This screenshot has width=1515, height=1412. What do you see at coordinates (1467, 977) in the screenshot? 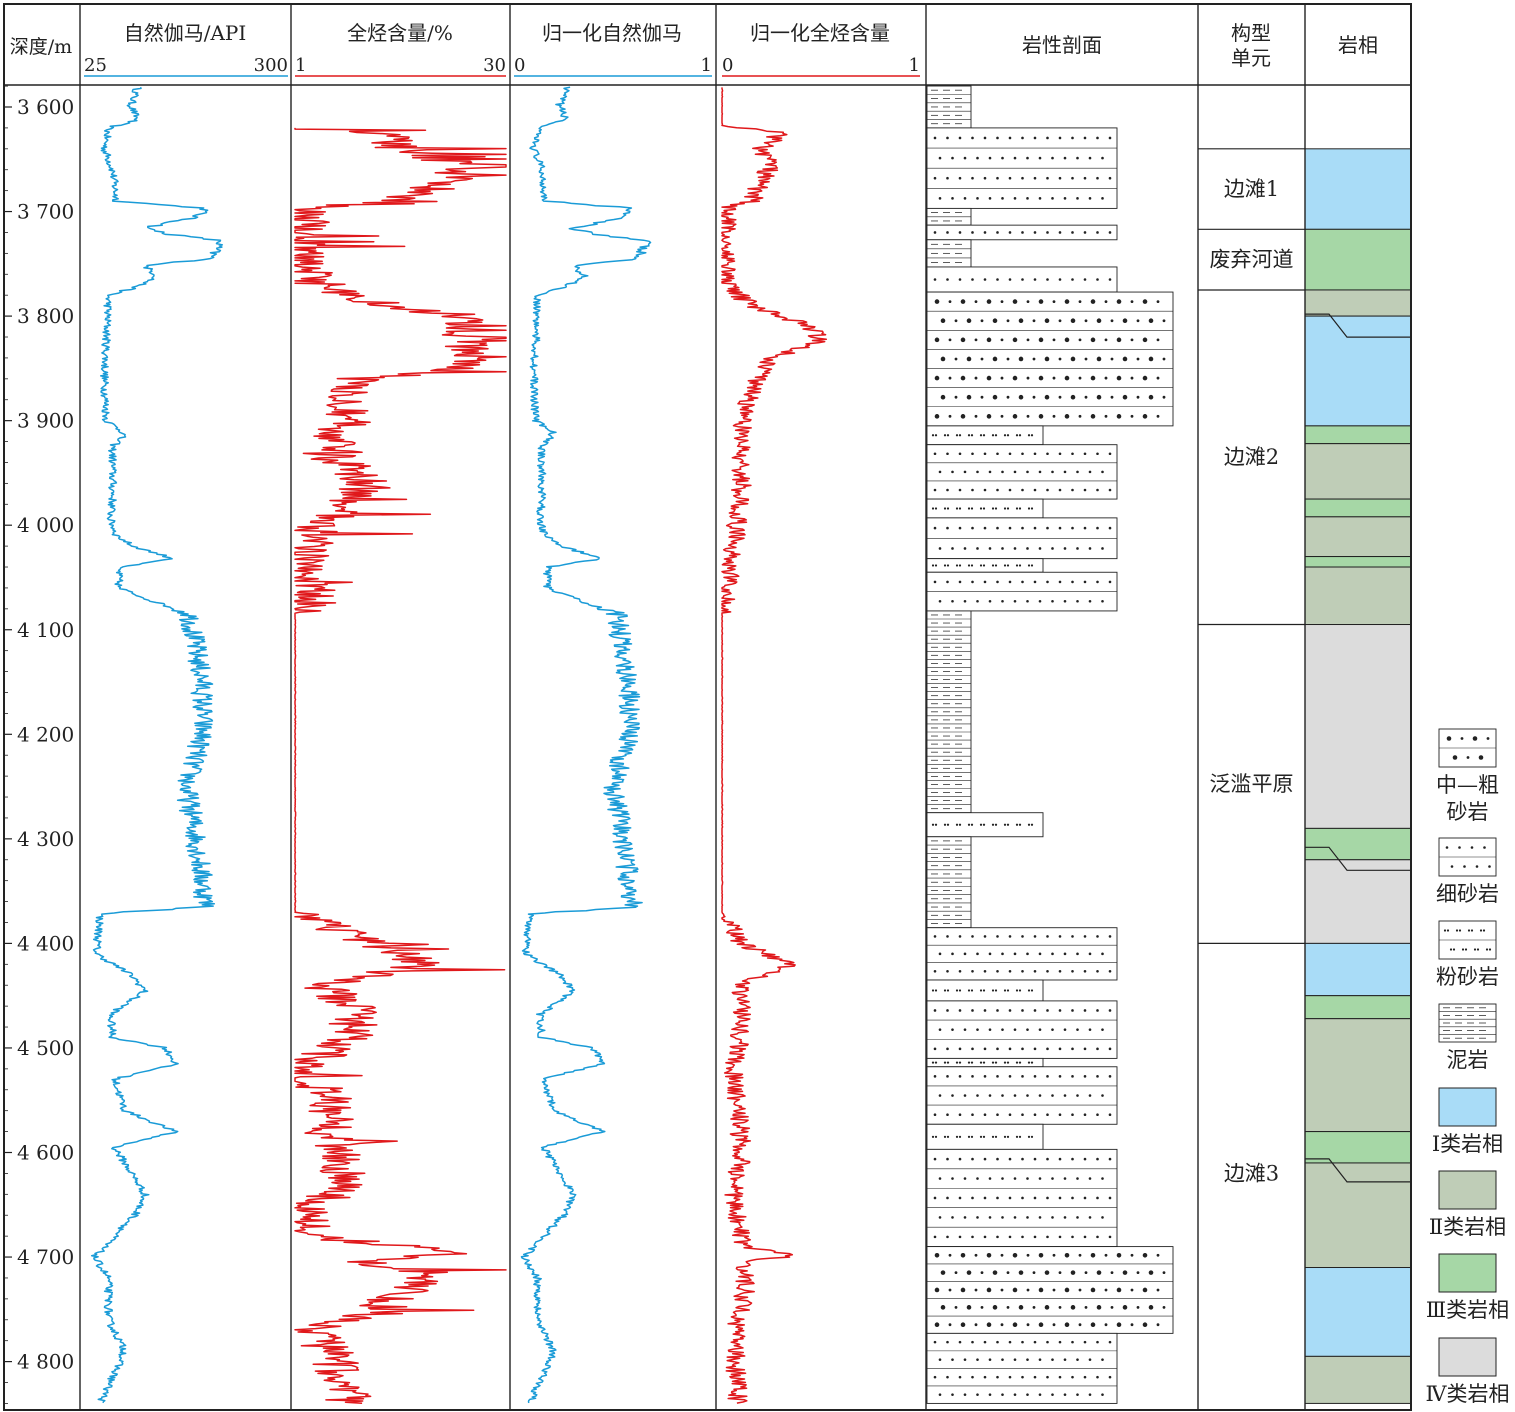
I see `legend-label: 粉砂岩` at bounding box center [1467, 977].